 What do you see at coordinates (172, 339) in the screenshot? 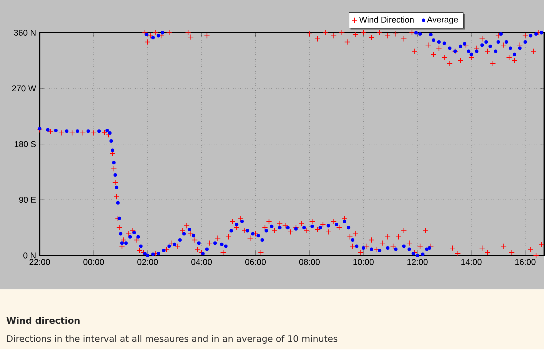
I see `text: Directions in the interval at all mesaures and in an average of 10 minutes` at bounding box center [172, 339].